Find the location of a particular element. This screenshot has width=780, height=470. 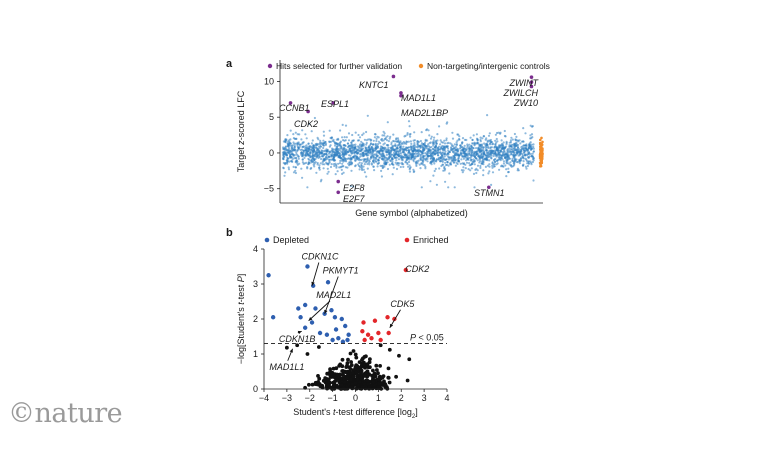

label-arrow is located at coordinates (319, 311).